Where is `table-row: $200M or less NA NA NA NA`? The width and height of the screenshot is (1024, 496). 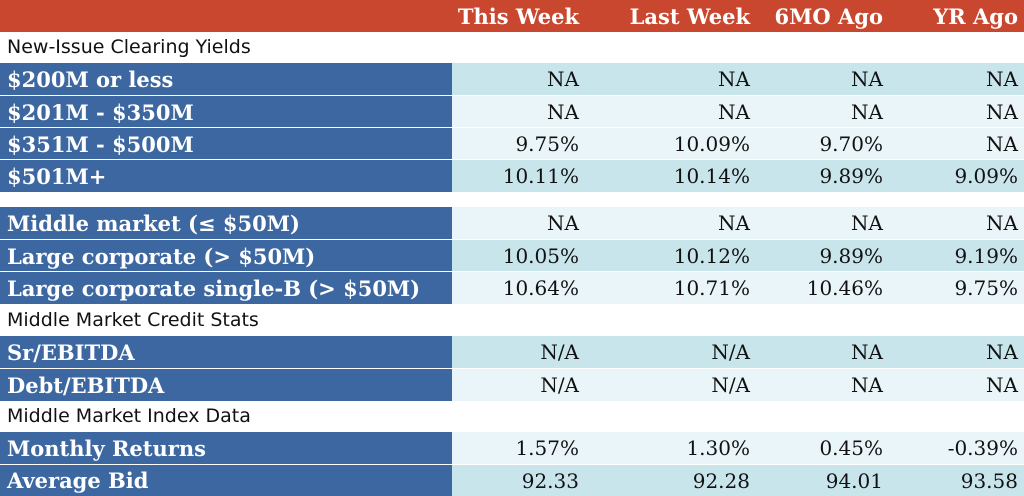 table-row: $200M or less NA NA NA NA is located at coordinates (512, 79).